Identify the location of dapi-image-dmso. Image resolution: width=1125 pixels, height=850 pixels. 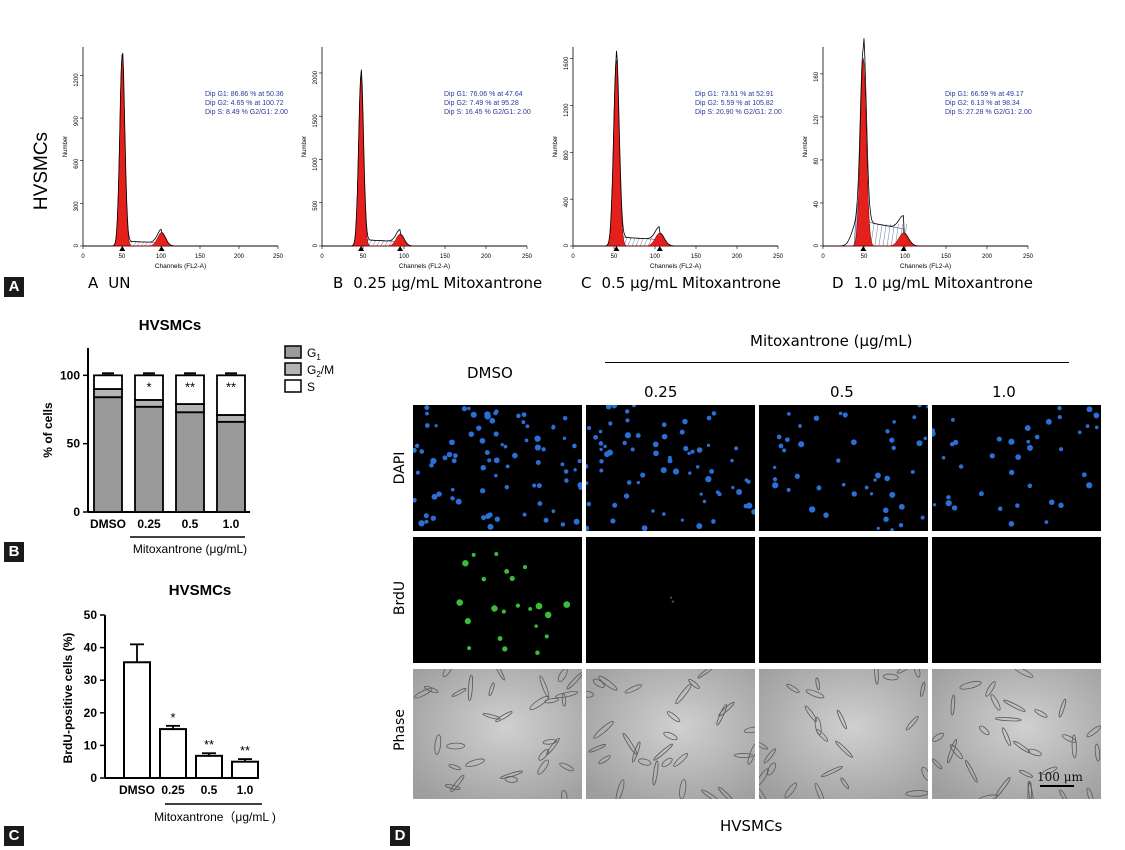
(497, 468).